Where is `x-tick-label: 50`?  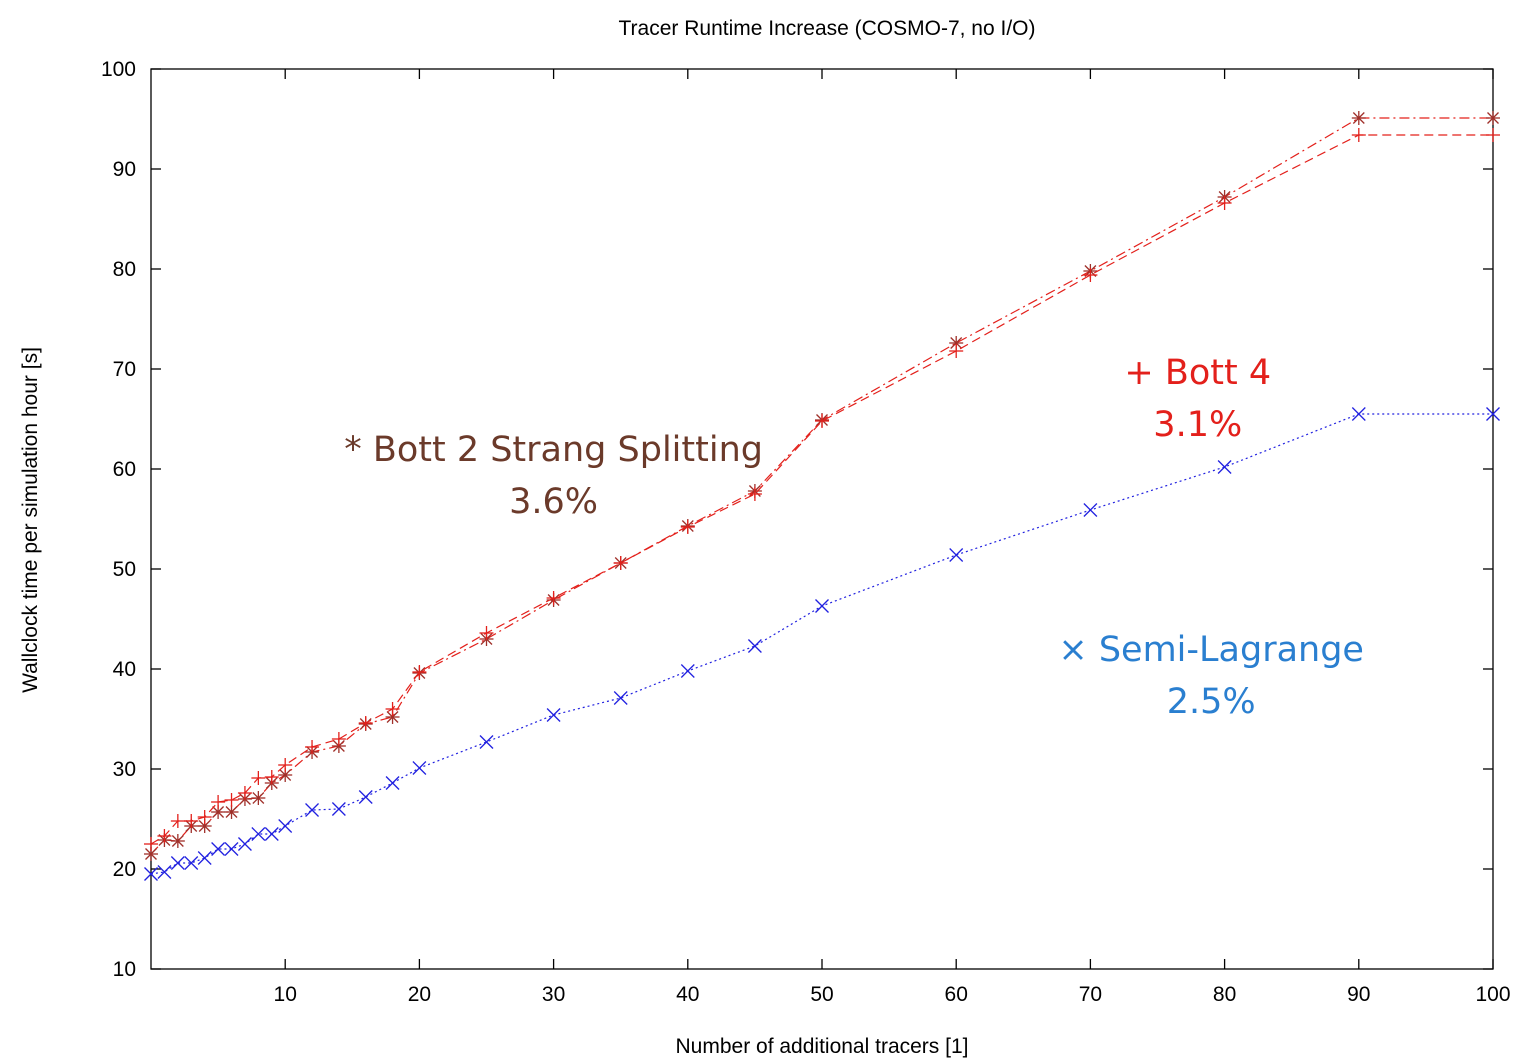
x-tick-label: 50 is located at coordinates (821, 994).